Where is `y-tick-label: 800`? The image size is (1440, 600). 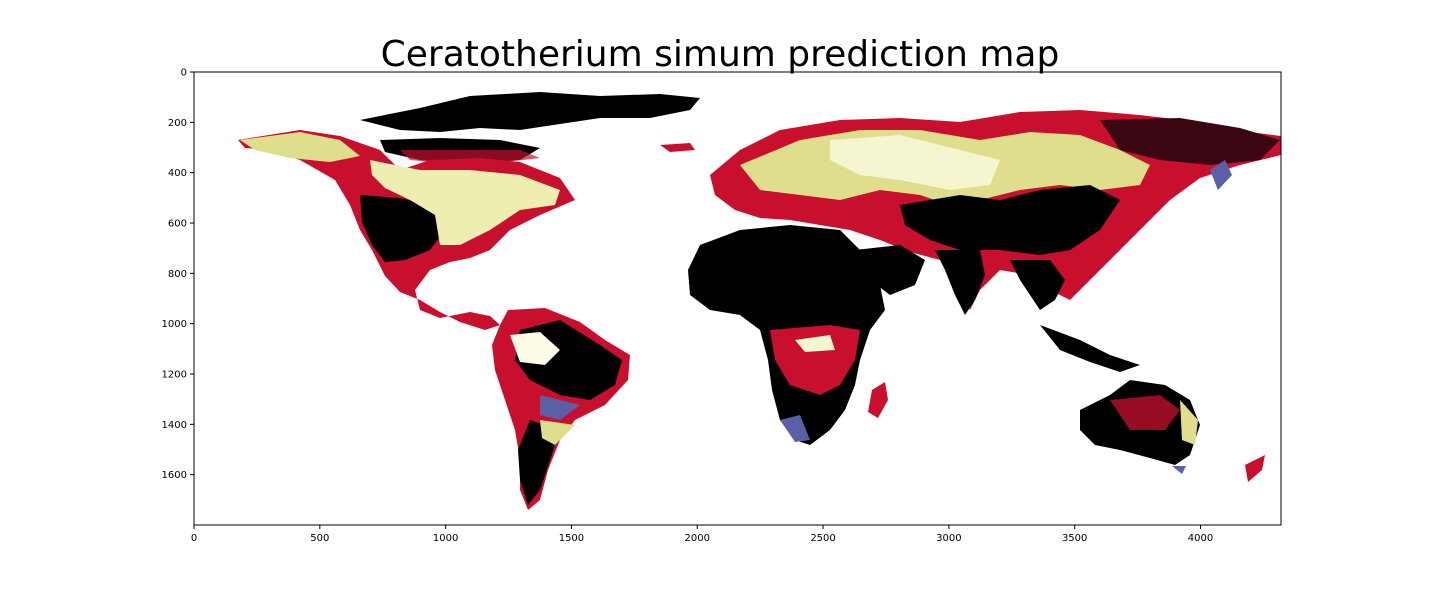 y-tick-label: 800 is located at coordinates (177, 274).